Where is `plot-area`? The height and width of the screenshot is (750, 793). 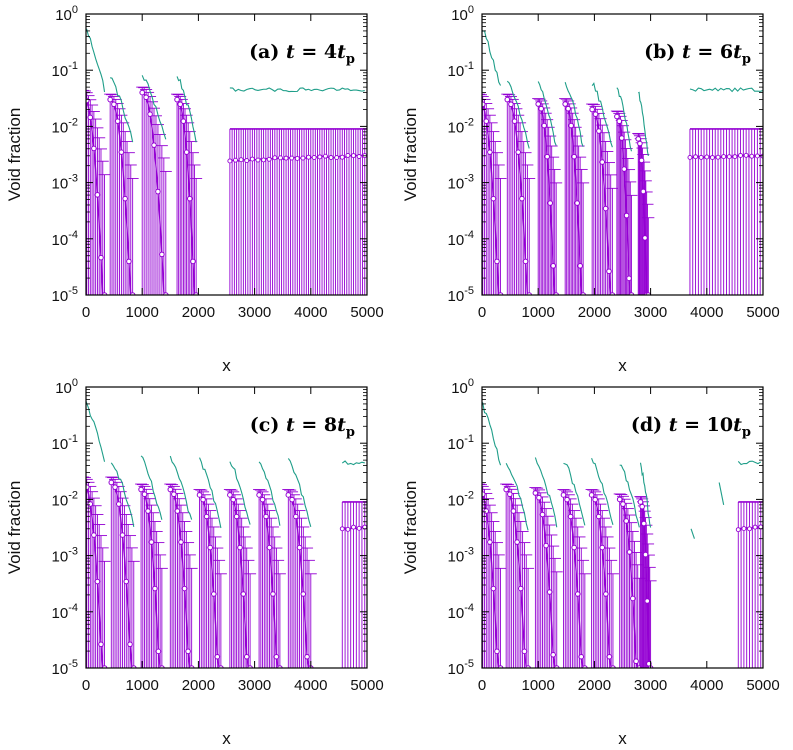 plot-area is located at coordinates (622, 162).